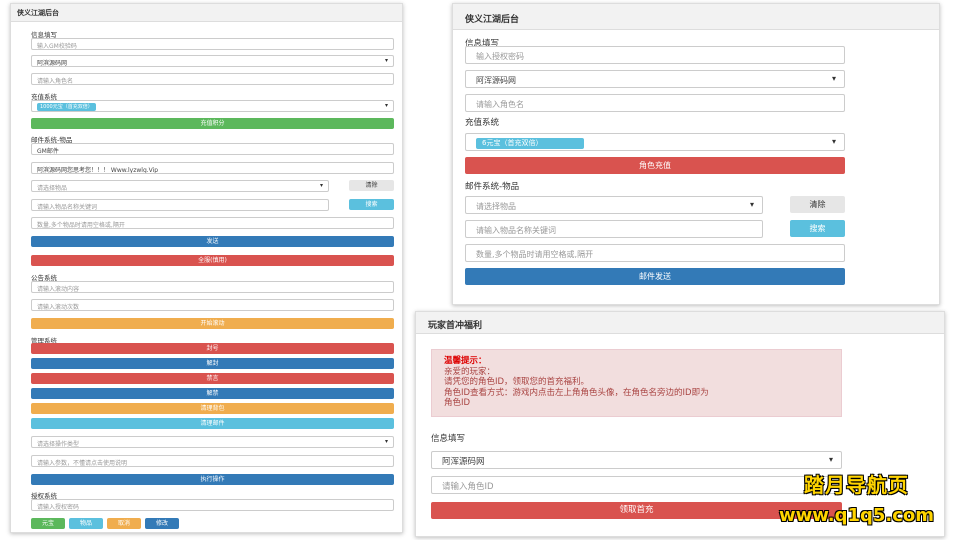  I want to click on op-type-select: 请选择操作类型, so click(212, 442).